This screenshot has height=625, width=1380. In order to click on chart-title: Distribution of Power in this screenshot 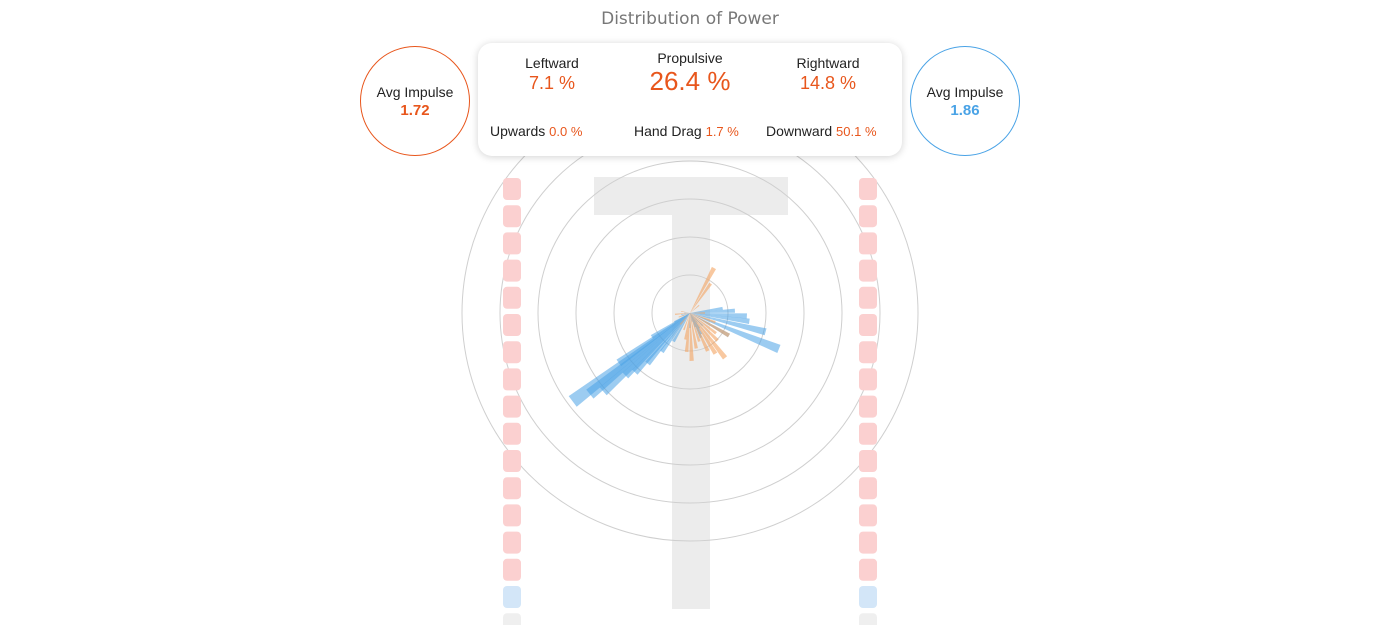, I will do `click(690, 19)`.